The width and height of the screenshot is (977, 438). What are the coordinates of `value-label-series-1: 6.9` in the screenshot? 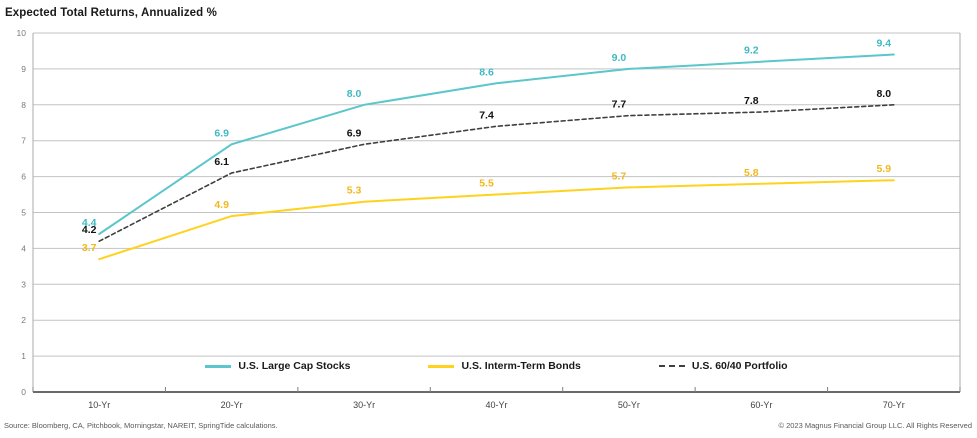 It's located at (221, 133).